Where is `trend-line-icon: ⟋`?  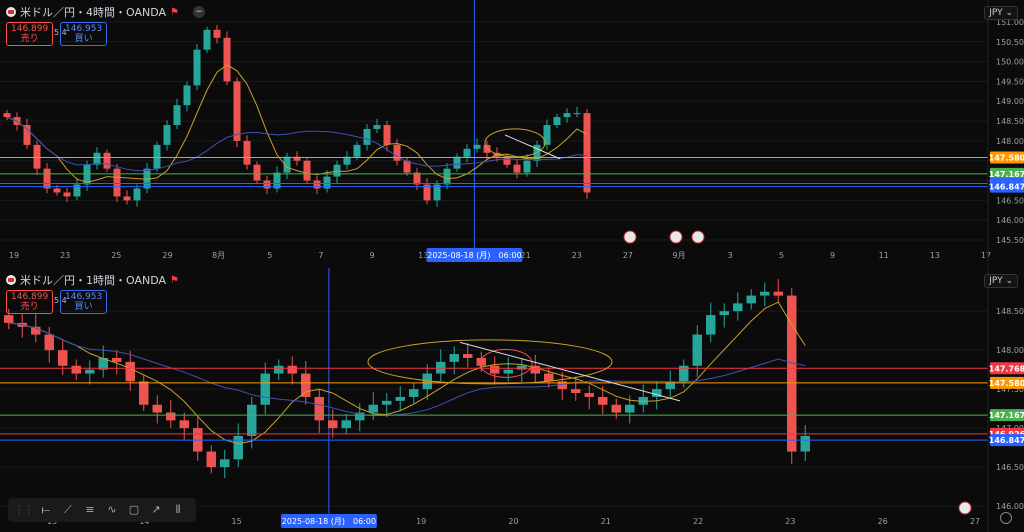 trend-line-icon: ⟋ is located at coordinates (68, 509).